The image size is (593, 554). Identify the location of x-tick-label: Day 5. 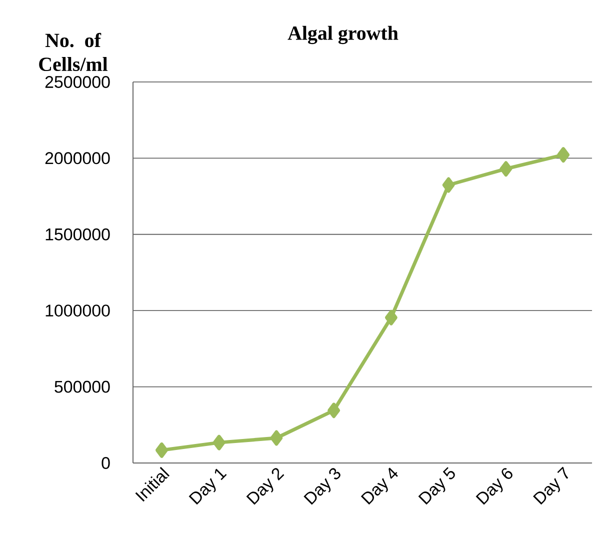
(436, 486).